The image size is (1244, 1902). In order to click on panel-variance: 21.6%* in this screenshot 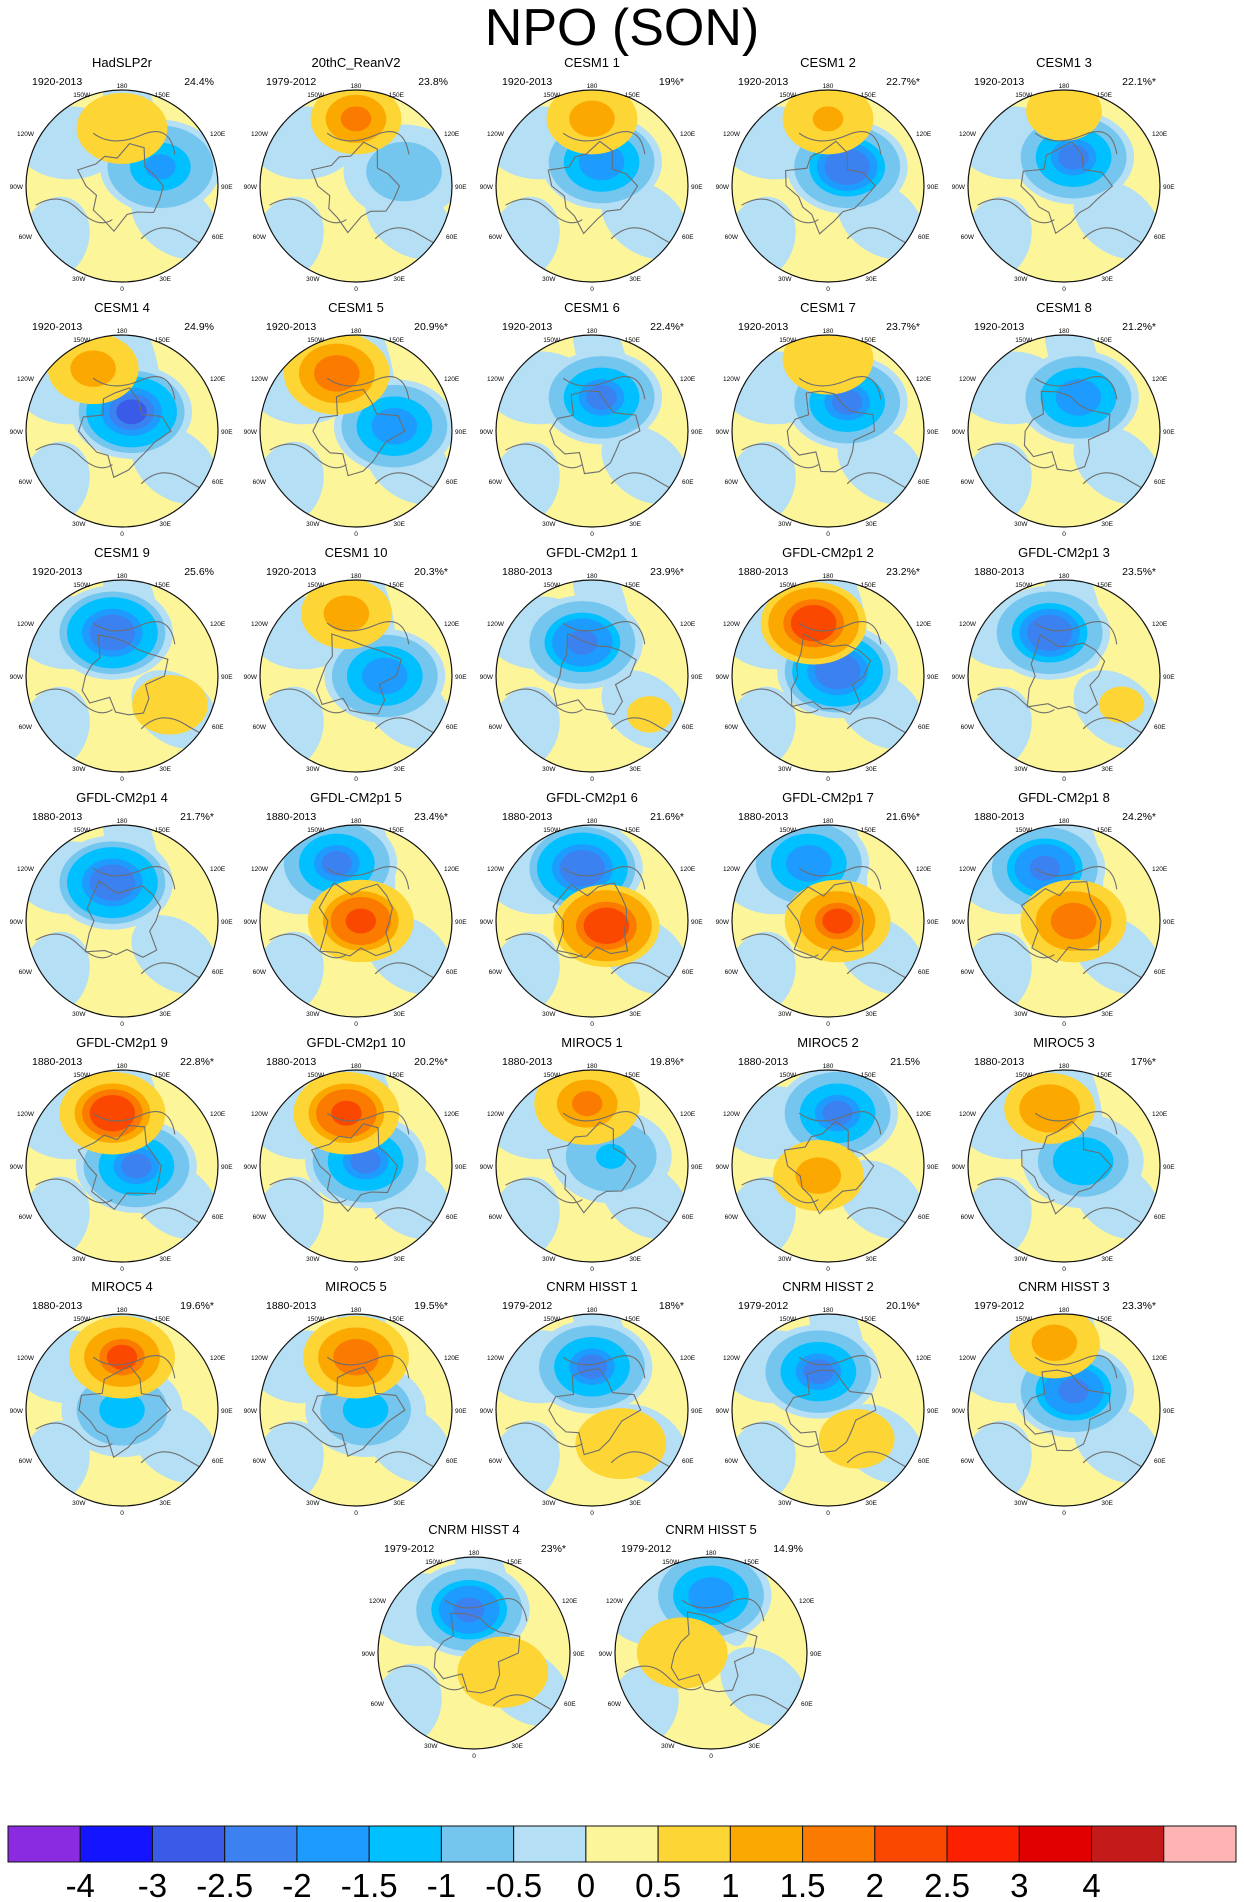, I will do `click(903, 817)`.